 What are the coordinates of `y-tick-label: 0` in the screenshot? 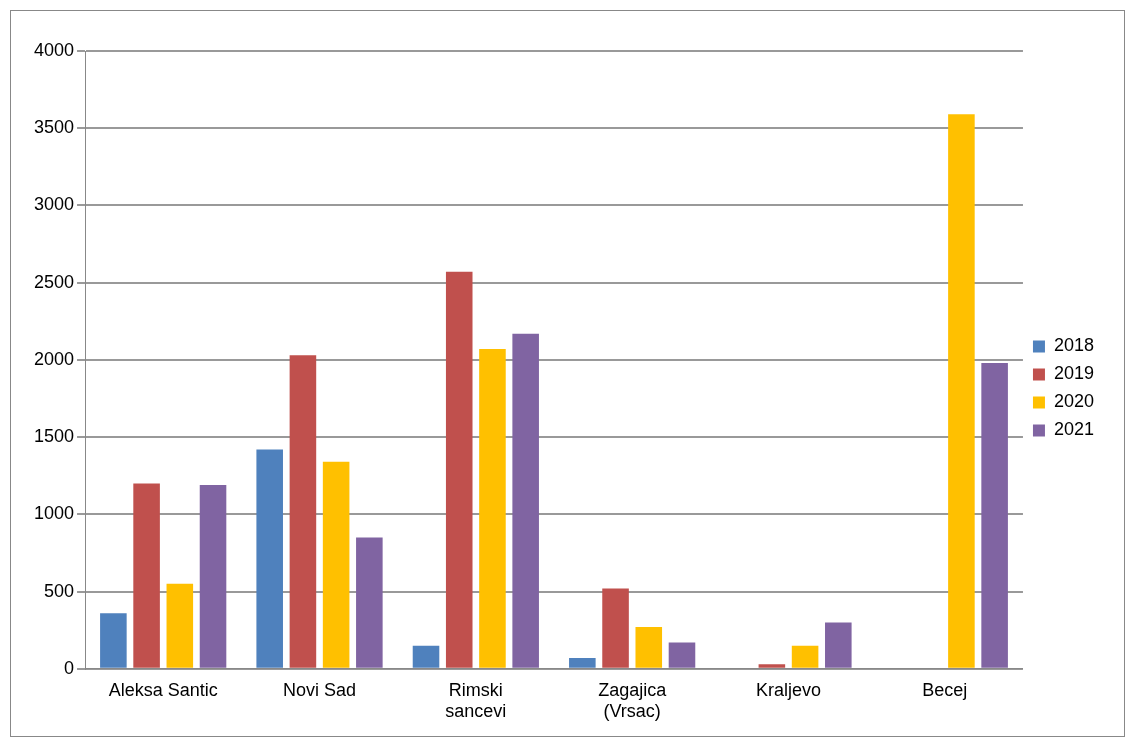 It's located at (69, 667).